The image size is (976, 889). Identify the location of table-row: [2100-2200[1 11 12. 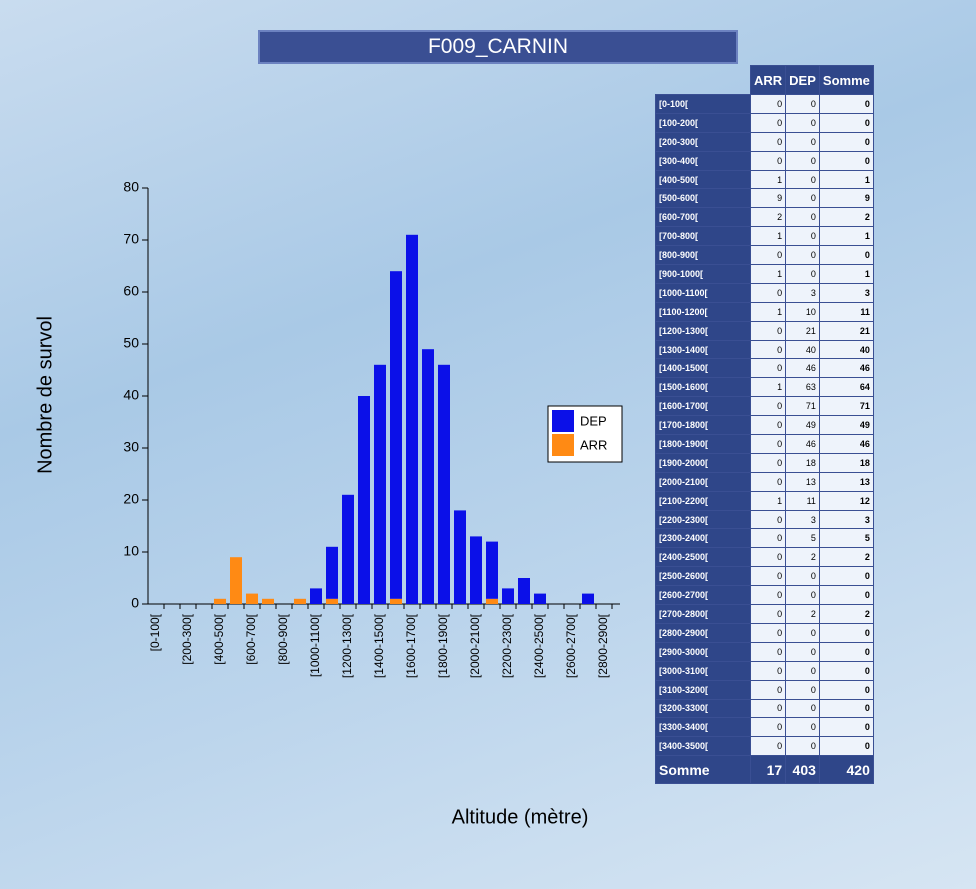
(764, 500).